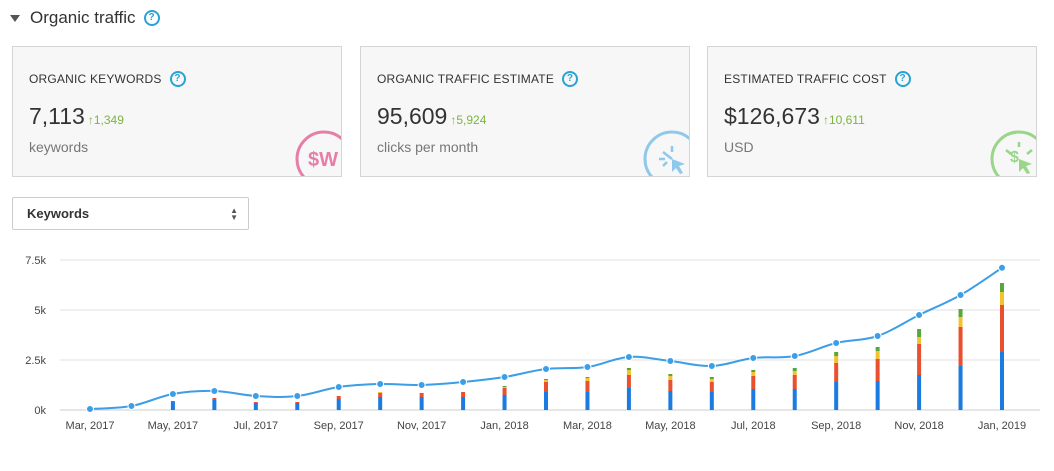  What do you see at coordinates (107, 79) in the screenshot?
I see `card-title: ORGANIC KEYWORDS ?` at bounding box center [107, 79].